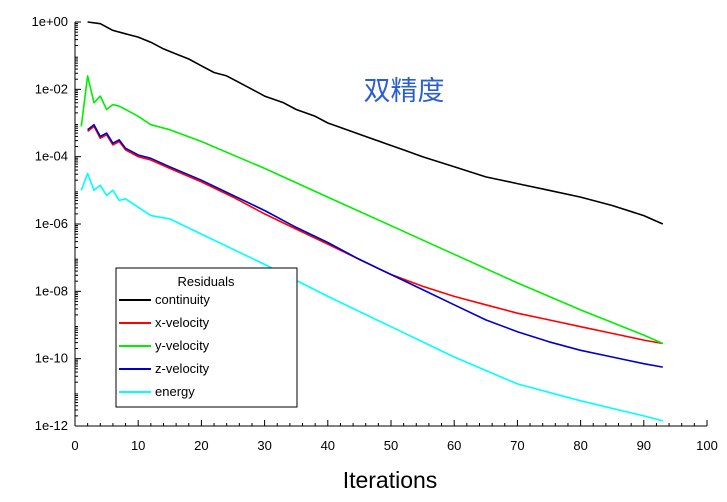 The image size is (727, 502). What do you see at coordinates (51, 156) in the screenshot?
I see `y-tick-label-2: 1e-04` at bounding box center [51, 156].